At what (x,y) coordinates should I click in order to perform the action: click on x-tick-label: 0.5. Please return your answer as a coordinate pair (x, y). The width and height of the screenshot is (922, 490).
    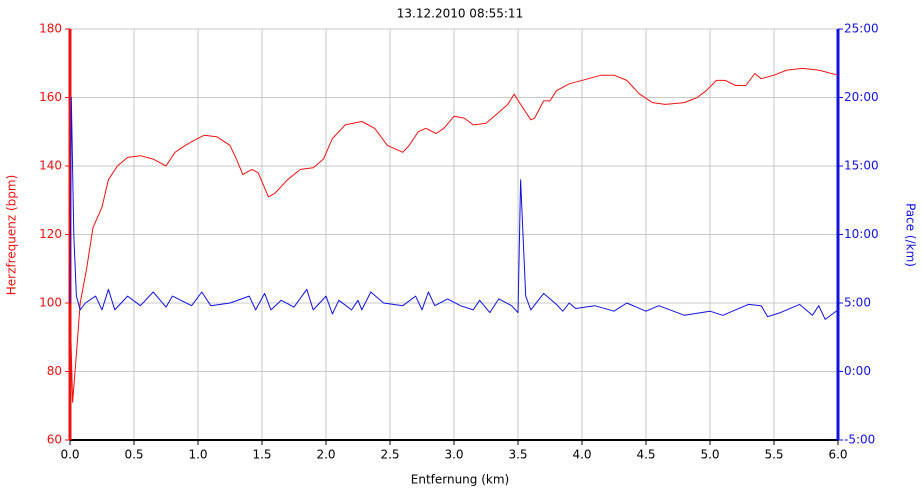
    Looking at the image, I should click on (133, 455).